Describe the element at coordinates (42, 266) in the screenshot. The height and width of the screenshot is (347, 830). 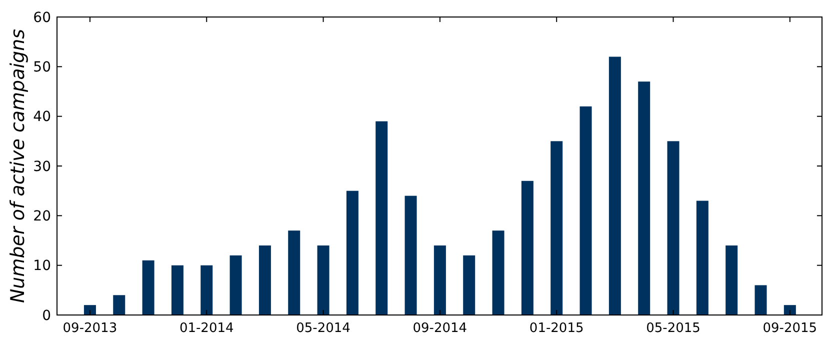
I see `y-tick-label: 10` at that location.